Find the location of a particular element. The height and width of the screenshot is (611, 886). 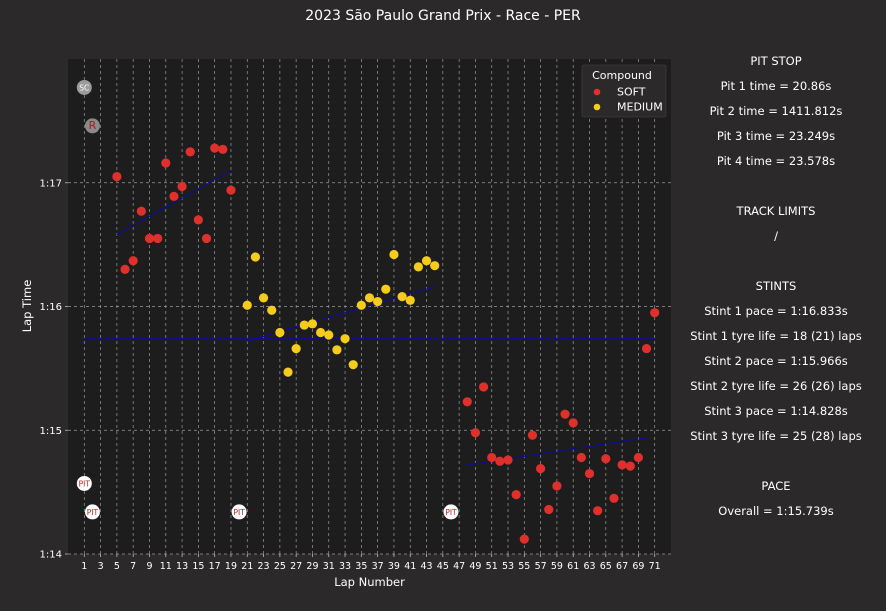

chart-title: 2023 São Paulo Grand Prix - Race - PER is located at coordinates (443, 16).